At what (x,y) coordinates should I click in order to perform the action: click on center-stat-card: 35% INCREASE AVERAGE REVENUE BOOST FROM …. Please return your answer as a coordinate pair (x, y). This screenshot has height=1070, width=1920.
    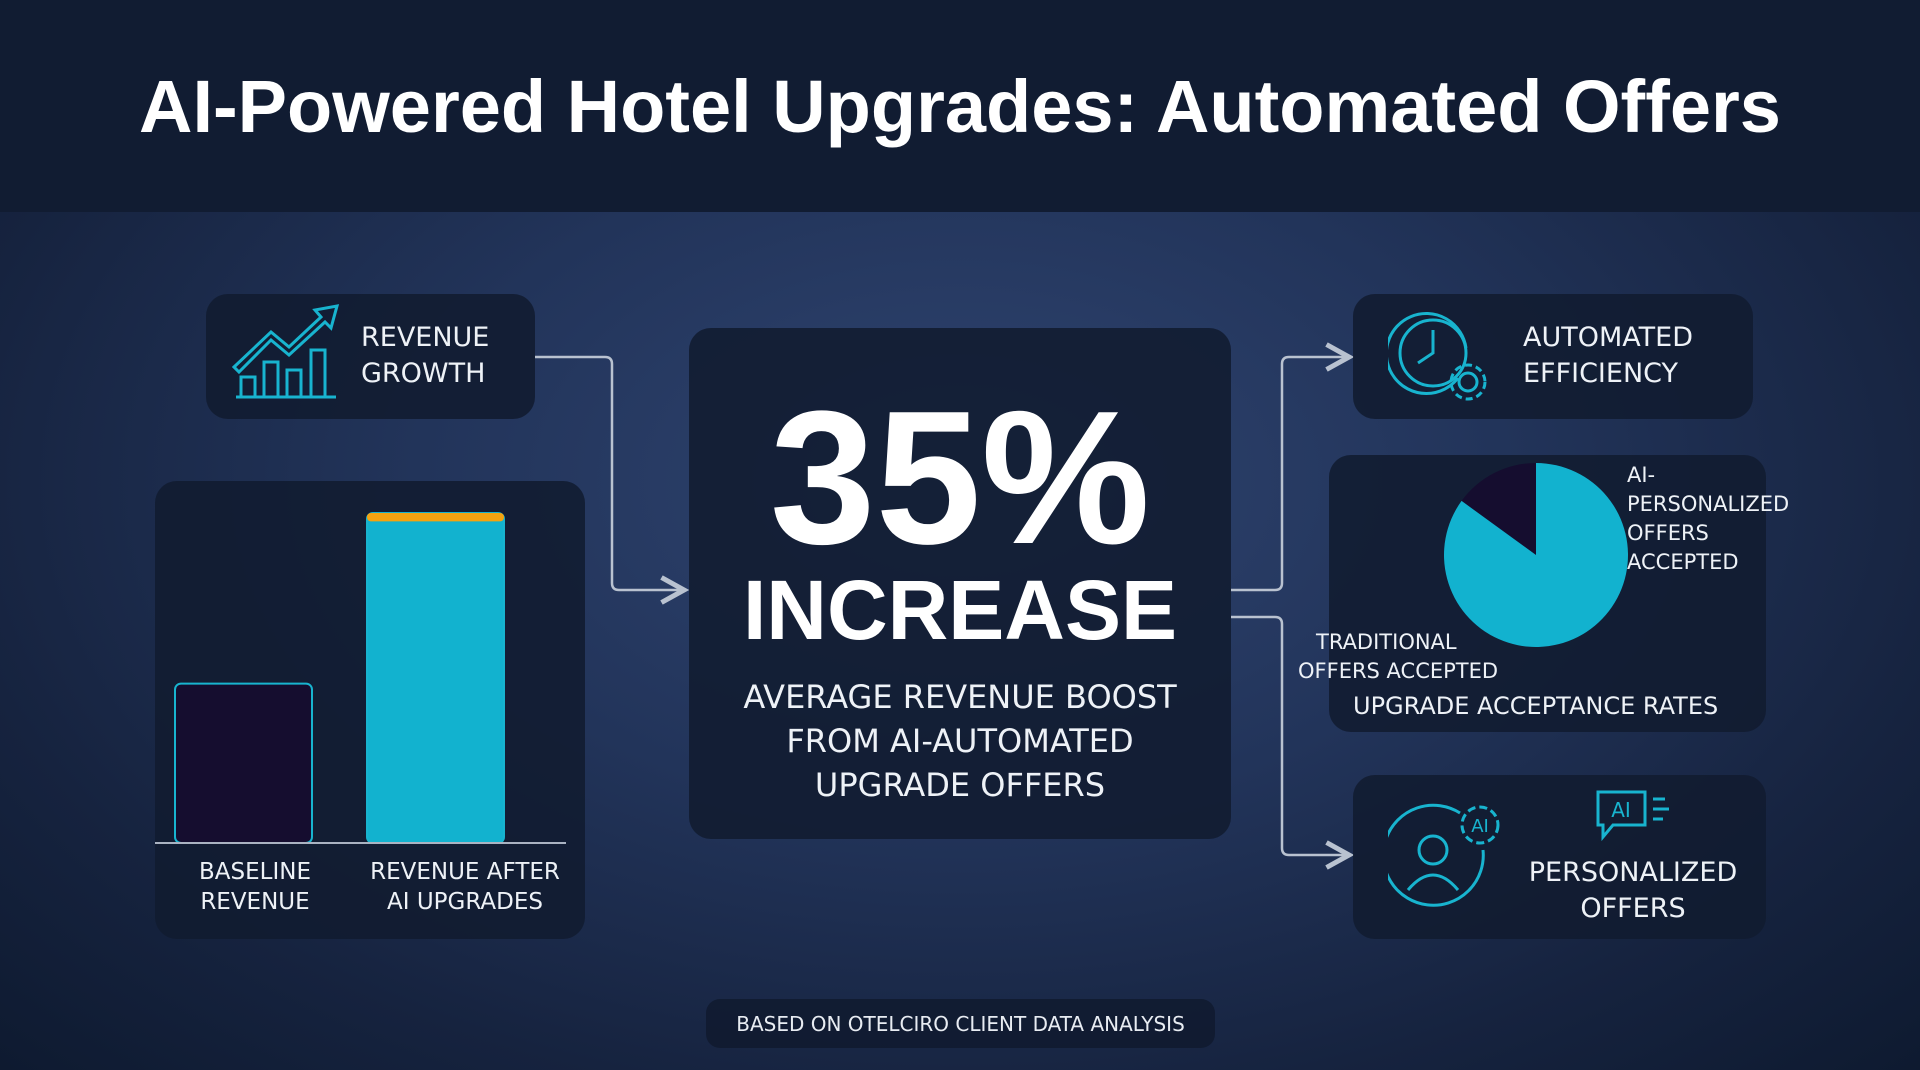
    Looking at the image, I should click on (960, 583).